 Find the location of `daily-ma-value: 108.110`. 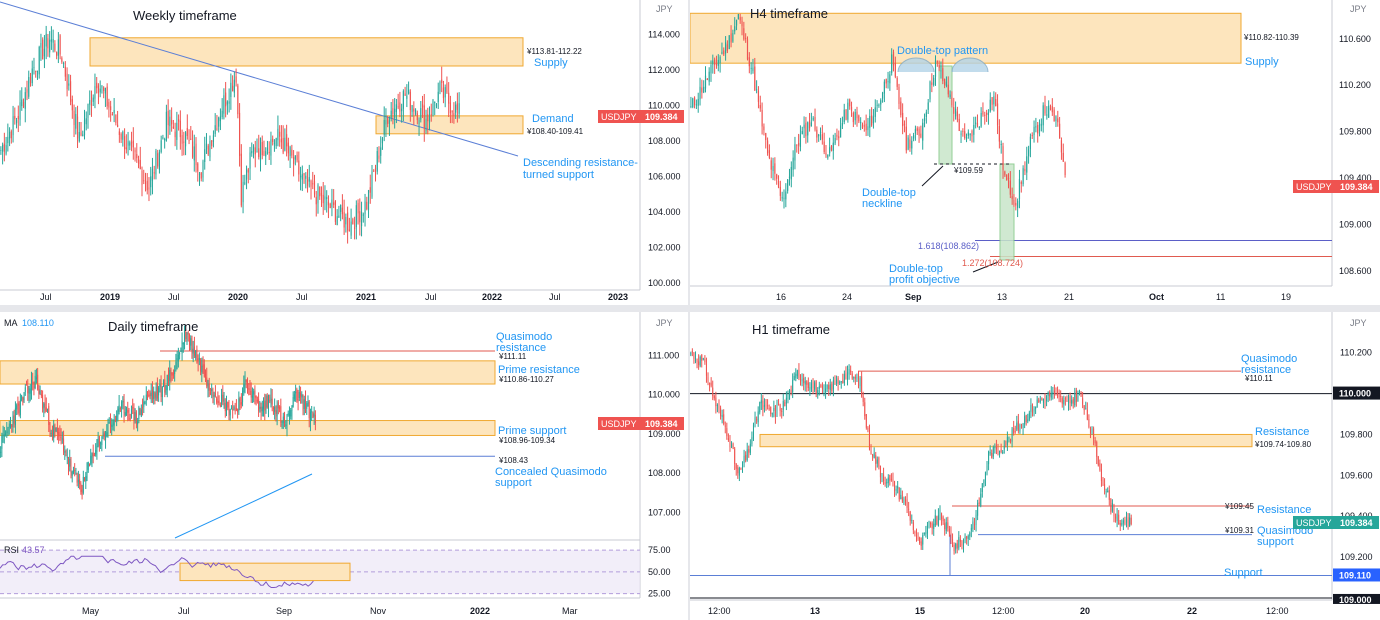

daily-ma-value: 108.110 is located at coordinates (38, 323).